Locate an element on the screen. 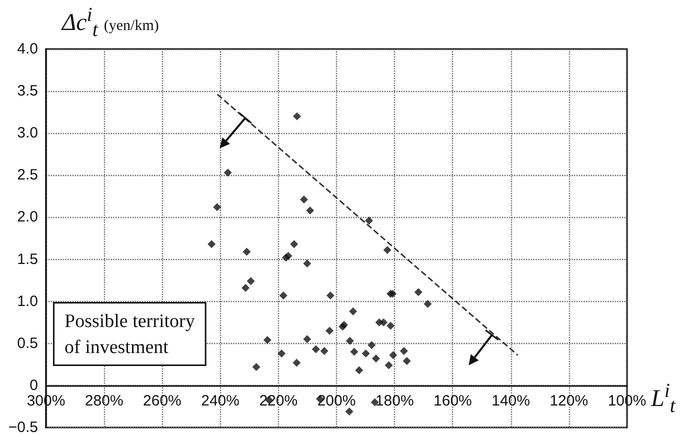 The height and width of the screenshot is (435, 691). y-tick-label: 2.5 is located at coordinates (27, 175).